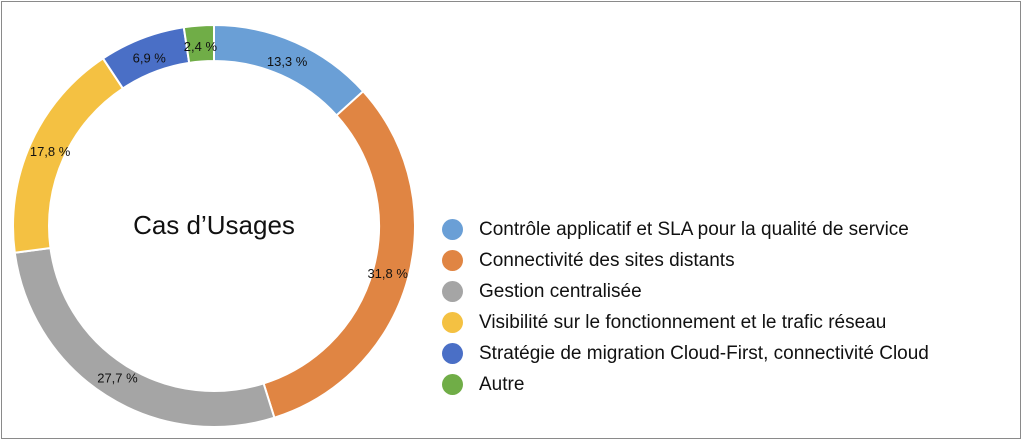 The image size is (1024, 442). Describe the element at coordinates (50, 151) in the screenshot. I see `slice-label-3: 17,8 %` at that location.